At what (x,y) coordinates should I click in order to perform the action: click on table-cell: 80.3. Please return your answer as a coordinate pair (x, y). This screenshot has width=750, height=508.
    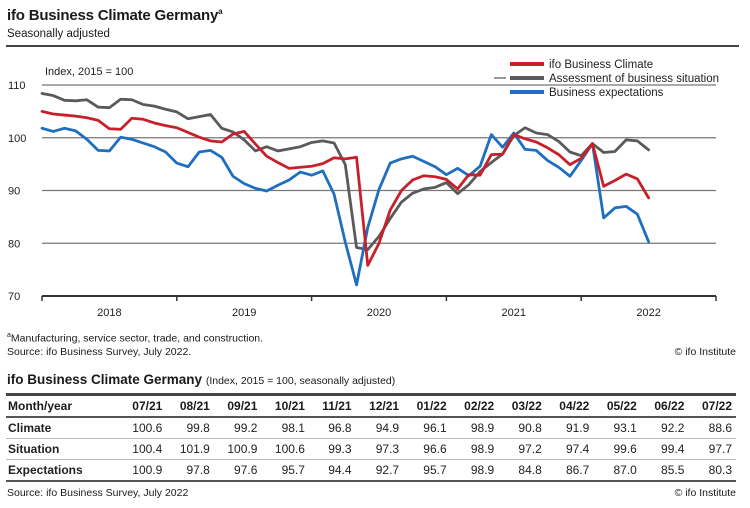
    Looking at the image, I should click on (720, 470).